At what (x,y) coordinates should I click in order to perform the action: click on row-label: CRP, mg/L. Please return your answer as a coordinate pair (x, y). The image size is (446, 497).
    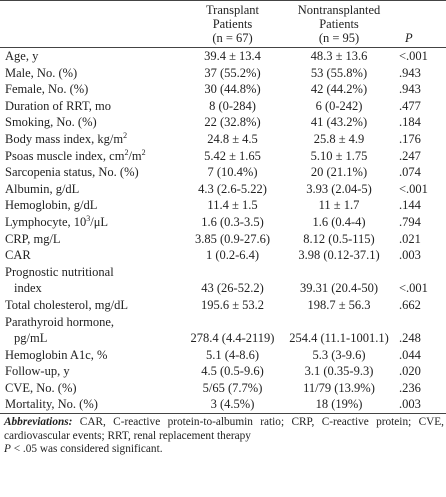
    Looking at the image, I should click on (90, 239).